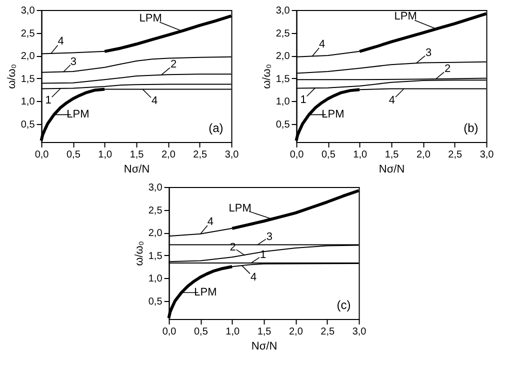 This screenshot has height=388, width=513. What do you see at coordinates (471, 128) in the screenshot?
I see `annotation: (b)` at bounding box center [471, 128].